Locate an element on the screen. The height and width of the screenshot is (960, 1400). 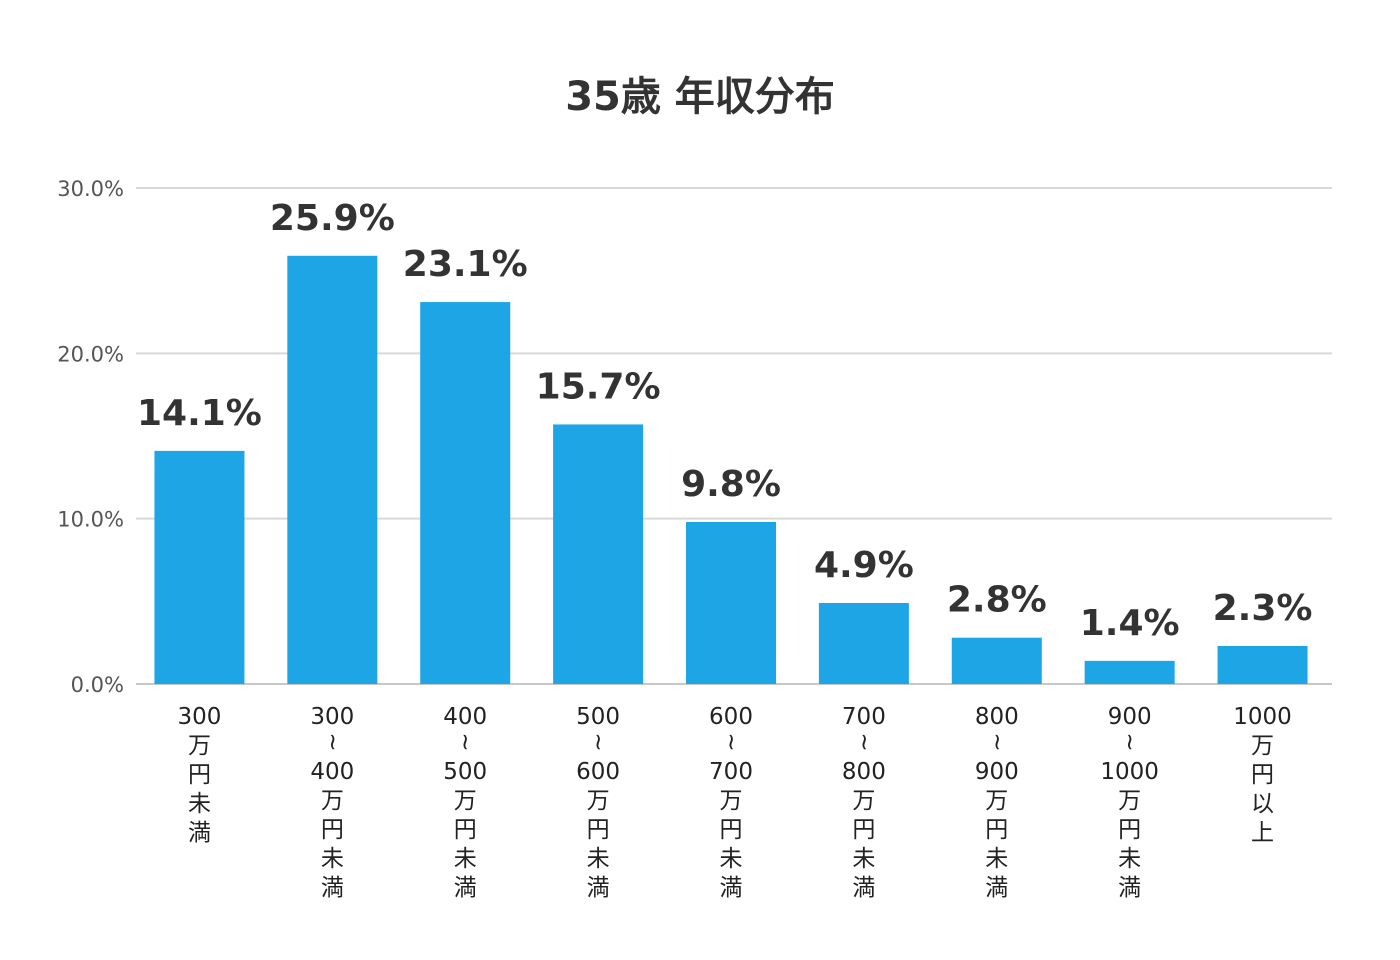
y-tick-label: 20.0% is located at coordinates (90, 354).